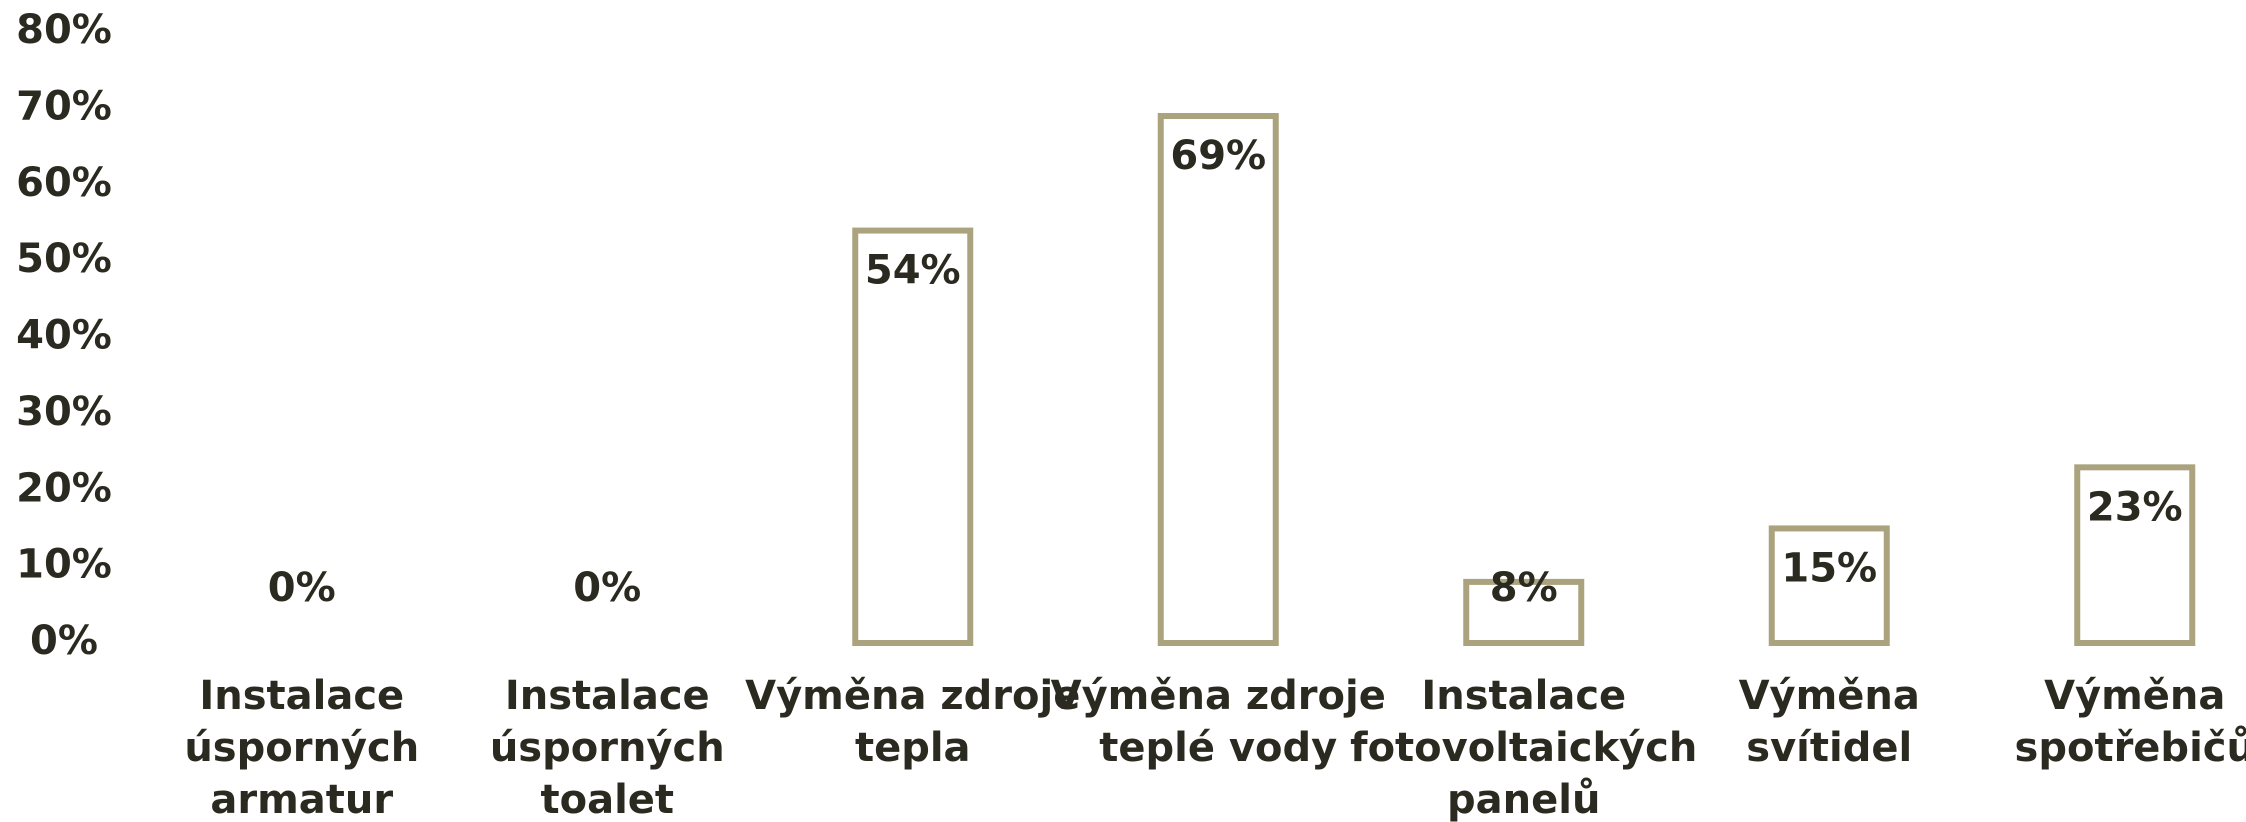  What do you see at coordinates (1218, 748) in the screenshot?
I see `x-tick-label: teplé vody` at bounding box center [1218, 748].